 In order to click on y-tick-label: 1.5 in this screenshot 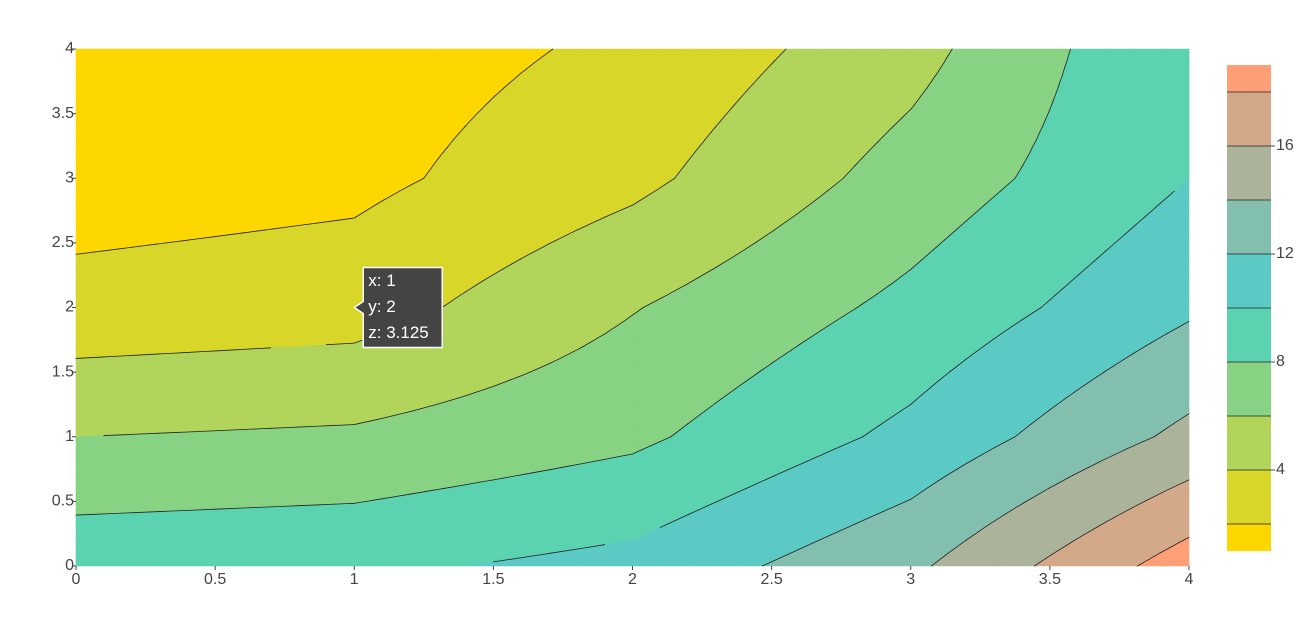, I will do `click(63, 371)`.